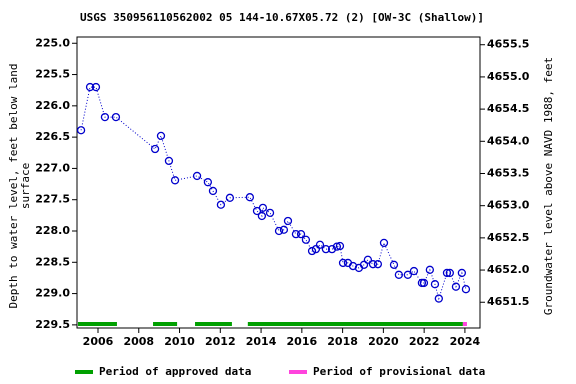 Image resolution: width=576 pixels, height=384 pixels. What do you see at coordinates (508, 205) in the screenshot?
I see `y2-tick-label: 4653.0` at bounding box center [508, 205].